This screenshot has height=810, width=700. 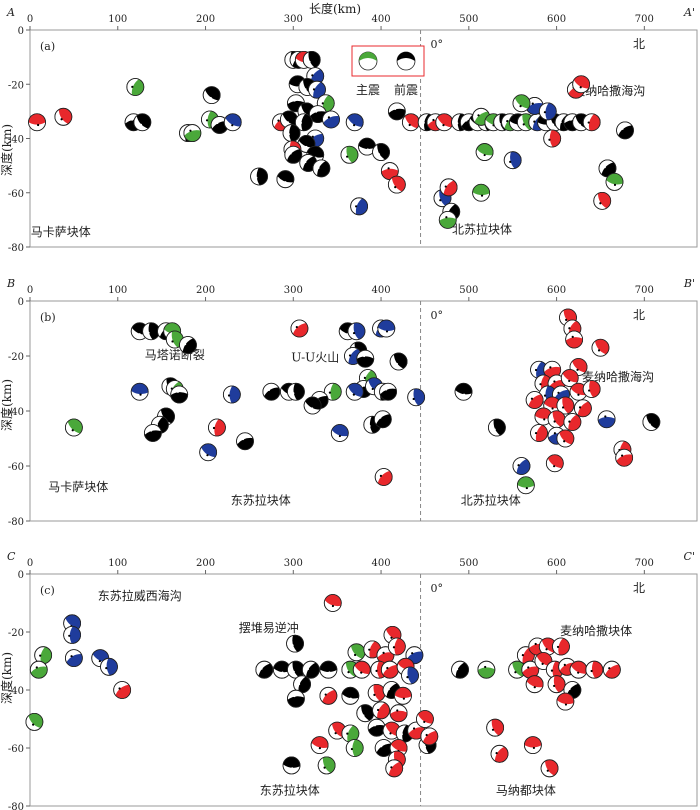 I want to click on panel-label: (b), so click(x=48, y=317).